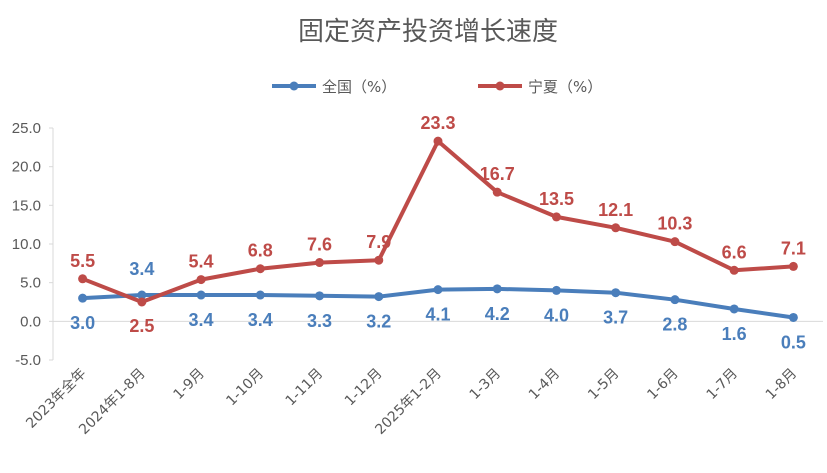 Image resolution: width=827 pixels, height=473 pixels. What do you see at coordinates (260, 251) in the screenshot?
I see `data-label-series-2: 6.8` at bounding box center [260, 251].